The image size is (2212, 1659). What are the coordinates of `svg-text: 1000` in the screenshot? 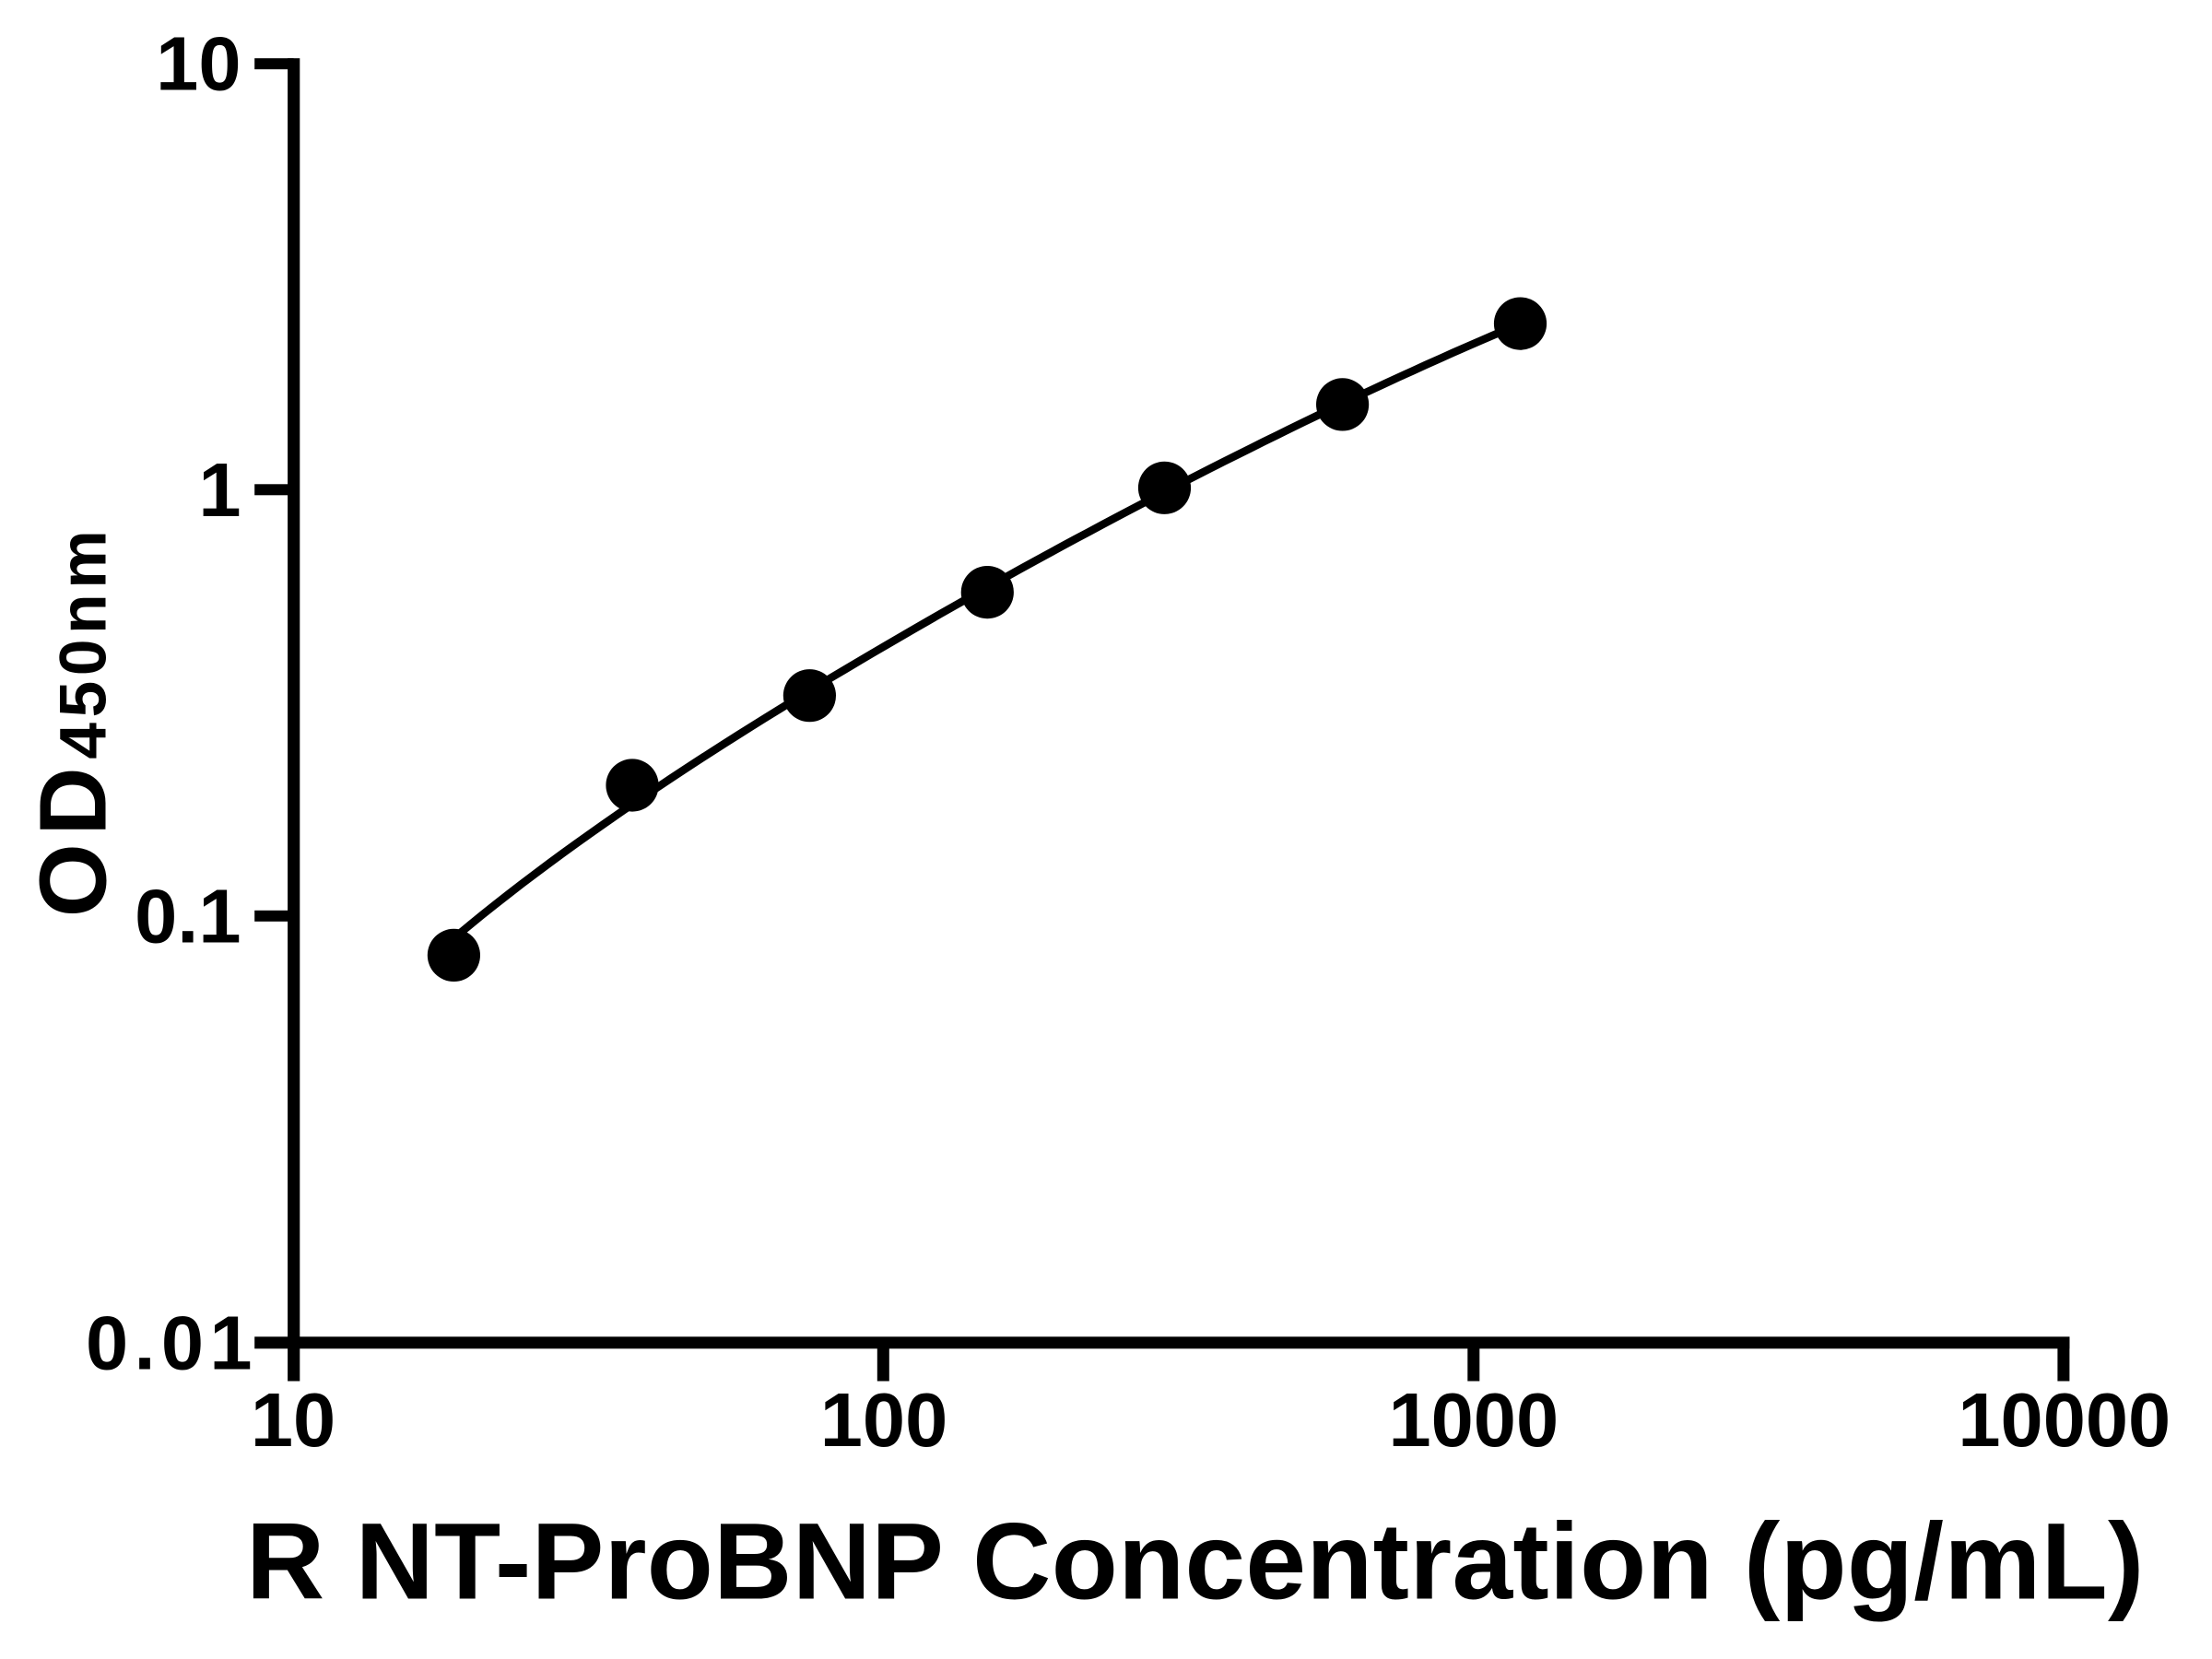 It's located at (1473, 1420).